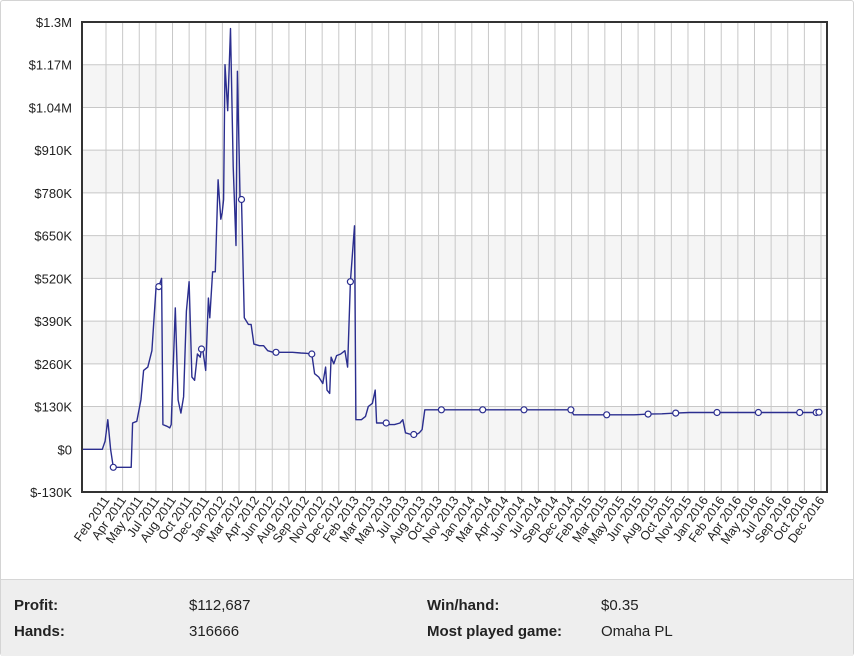  I want to click on profit-value: $112,687, so click(220, 605).